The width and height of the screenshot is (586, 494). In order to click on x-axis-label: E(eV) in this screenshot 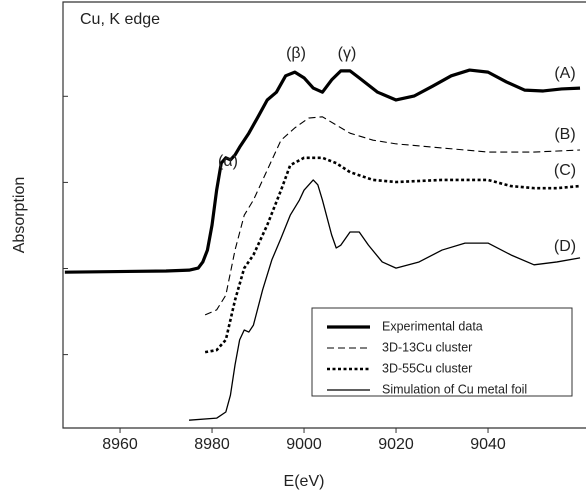, I will do `click(304, 481)`.